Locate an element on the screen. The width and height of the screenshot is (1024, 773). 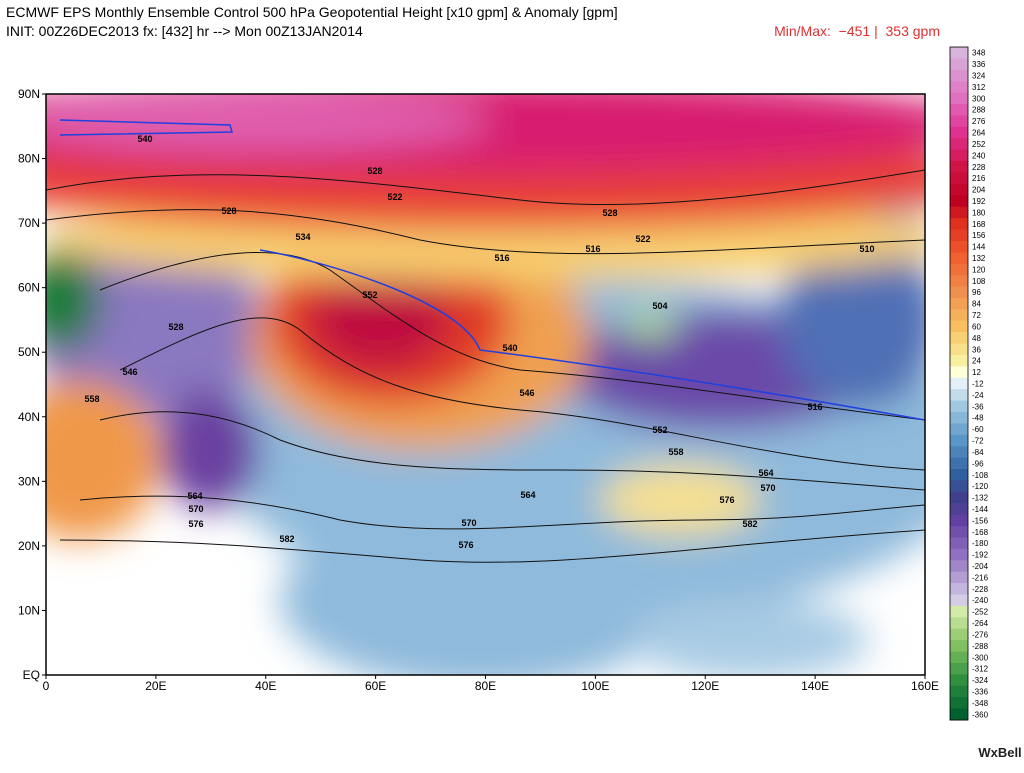
colorbar-label: -96 is located at coordinates (978, 463).